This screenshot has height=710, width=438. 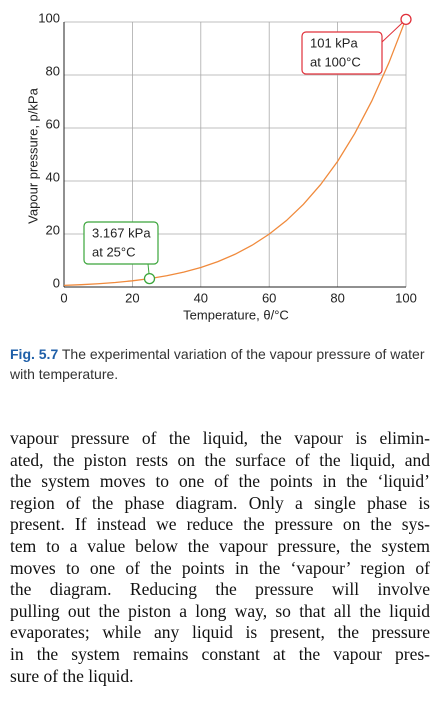 I want to click on annotation-text: 101 kPa, so click(x=334, y=42).